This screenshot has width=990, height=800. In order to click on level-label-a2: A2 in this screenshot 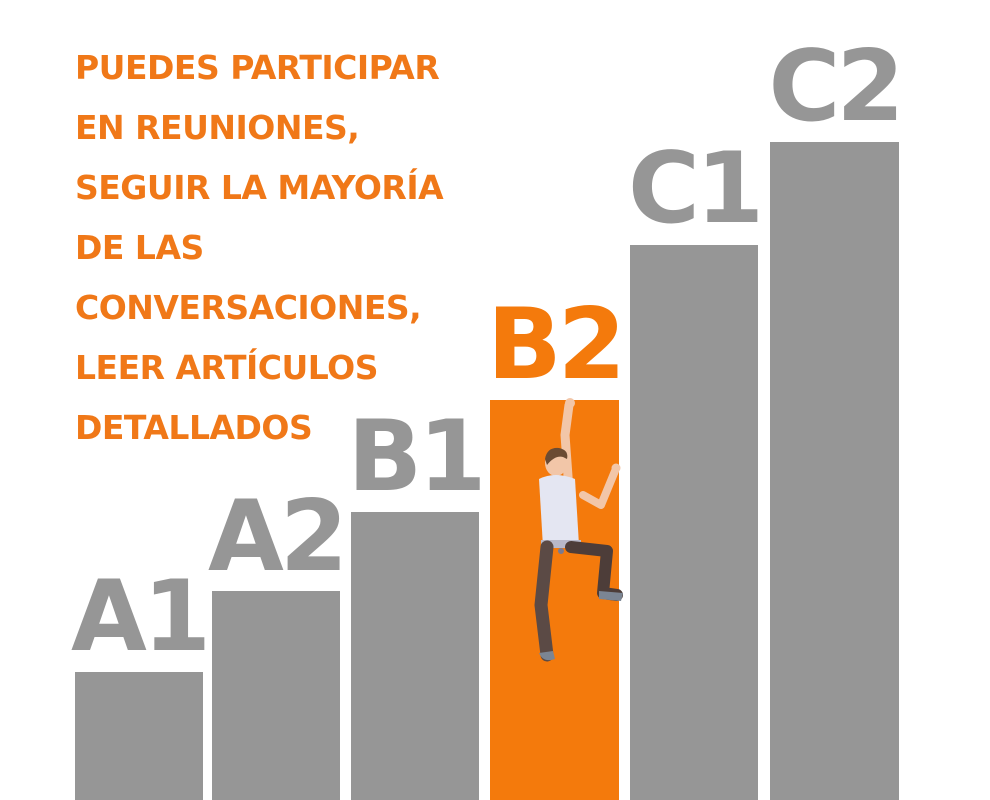, I will do `click(277, 537)`.